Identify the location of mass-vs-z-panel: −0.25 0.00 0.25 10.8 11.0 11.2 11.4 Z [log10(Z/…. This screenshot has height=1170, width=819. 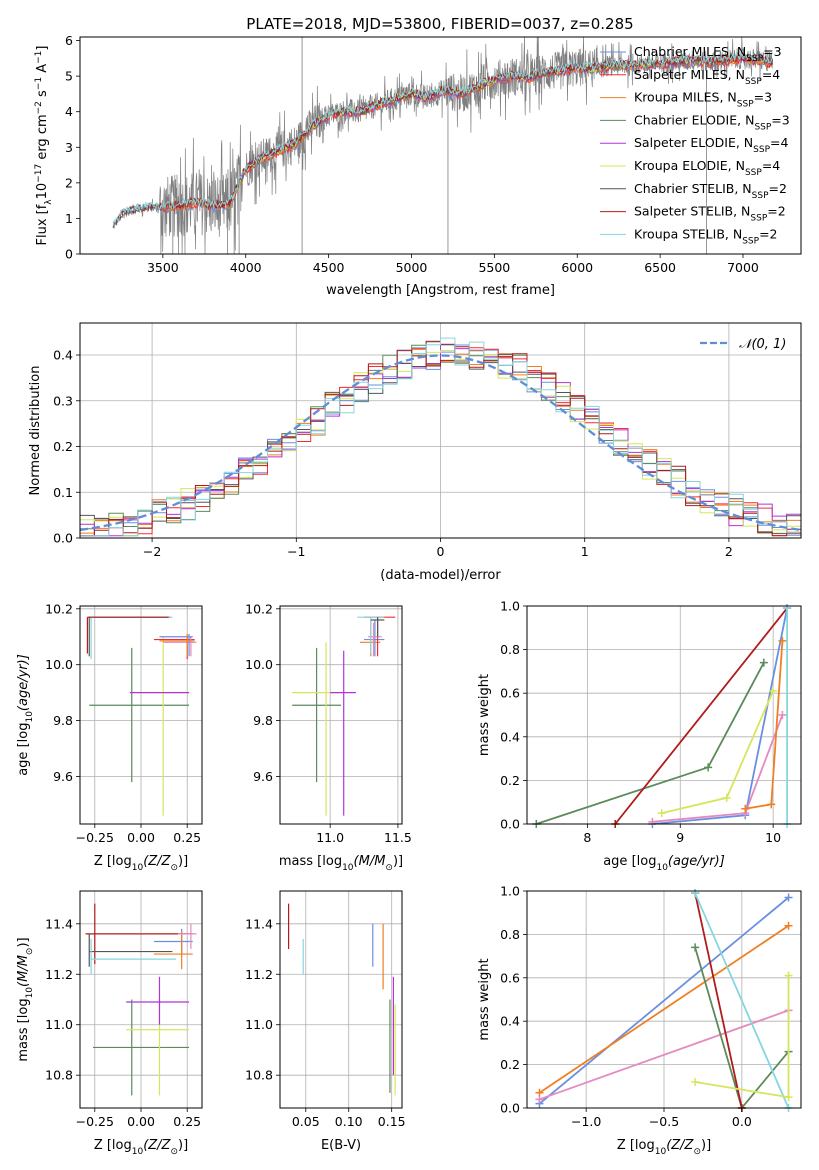
(109, 1023).